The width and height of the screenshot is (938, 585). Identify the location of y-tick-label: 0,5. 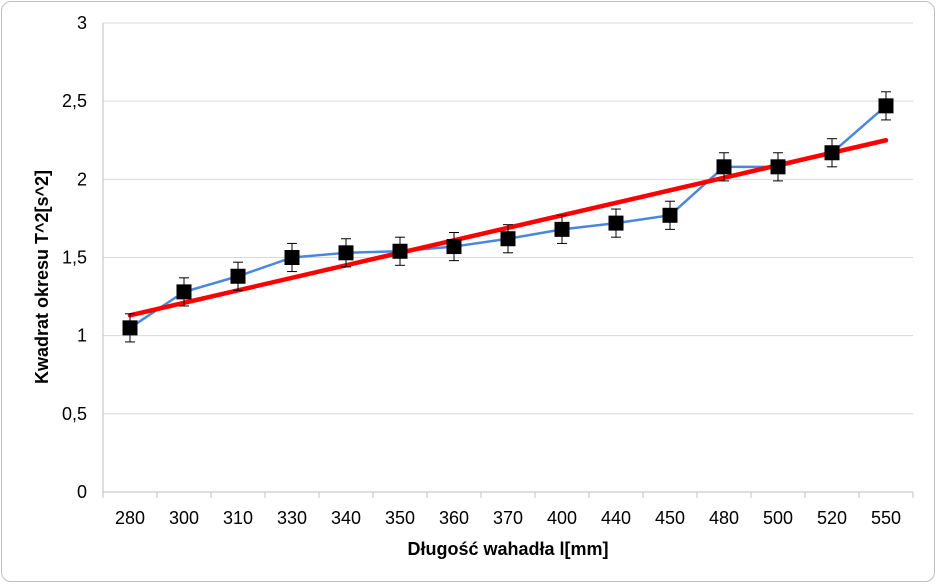
(74, 414).